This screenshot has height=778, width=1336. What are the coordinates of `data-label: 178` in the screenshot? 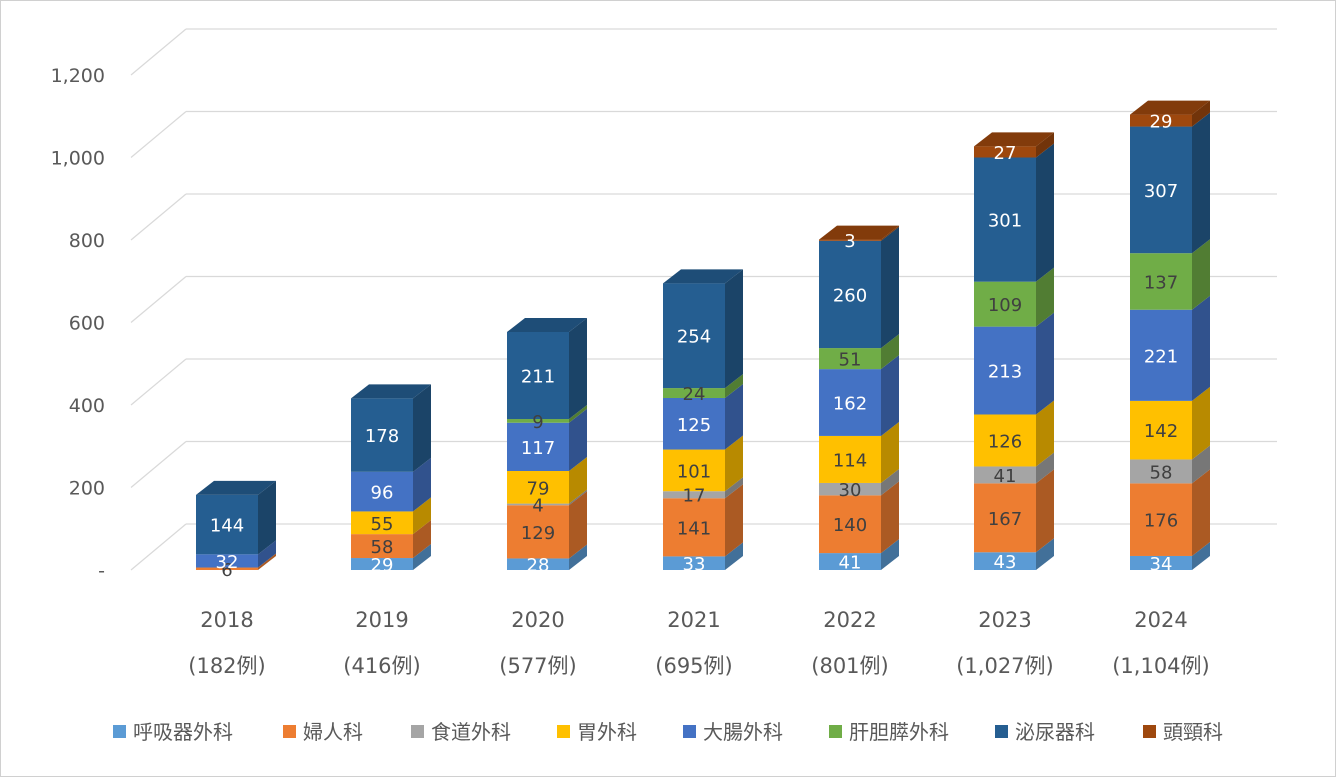 It's located at (382, 436).